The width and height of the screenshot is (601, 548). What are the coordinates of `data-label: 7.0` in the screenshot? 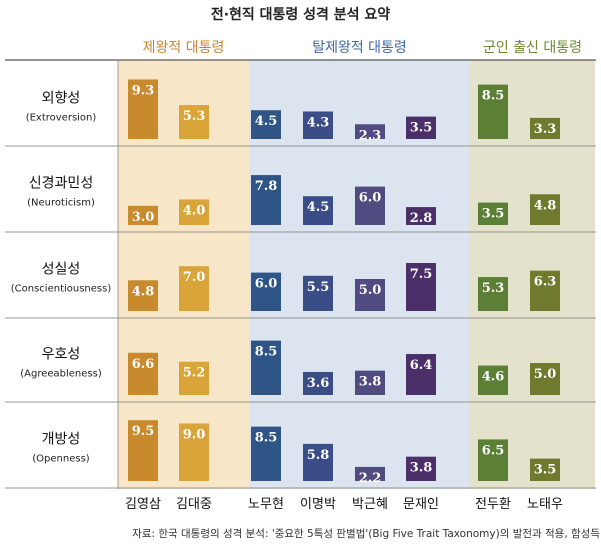 It's located at (194, 277).